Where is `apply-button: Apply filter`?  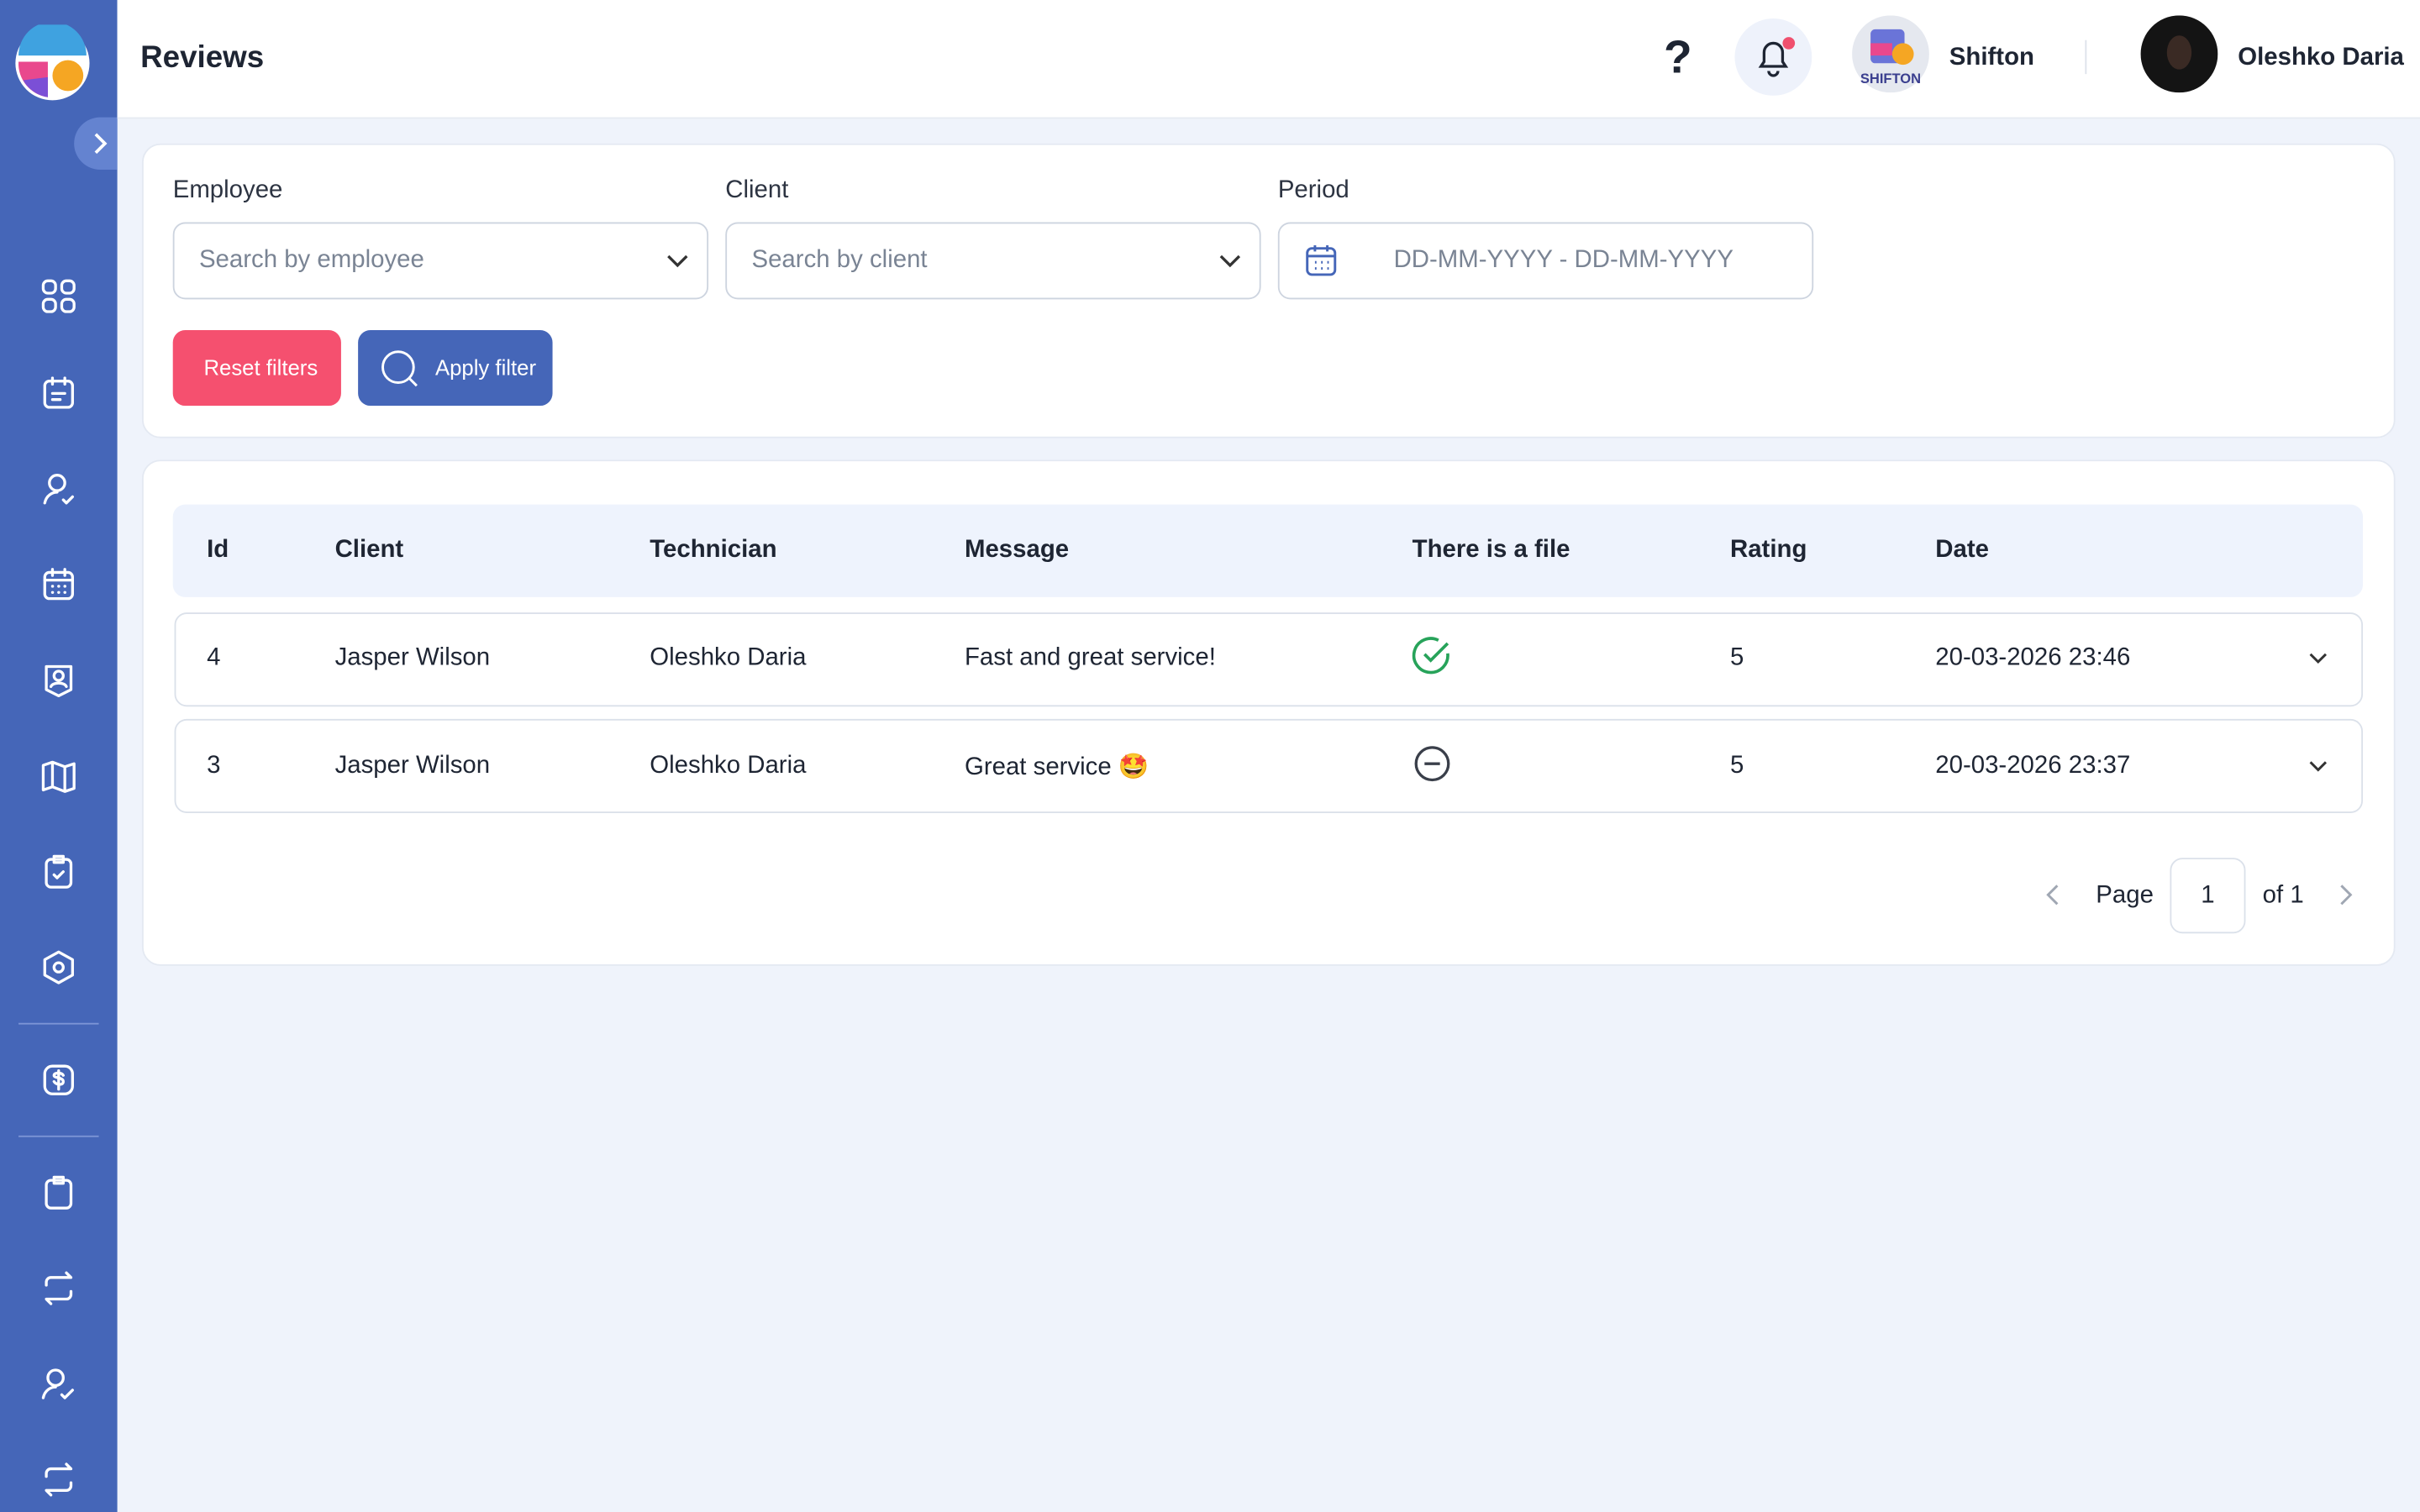
apply-button: Apply filter is located at coordinates (455, 368).